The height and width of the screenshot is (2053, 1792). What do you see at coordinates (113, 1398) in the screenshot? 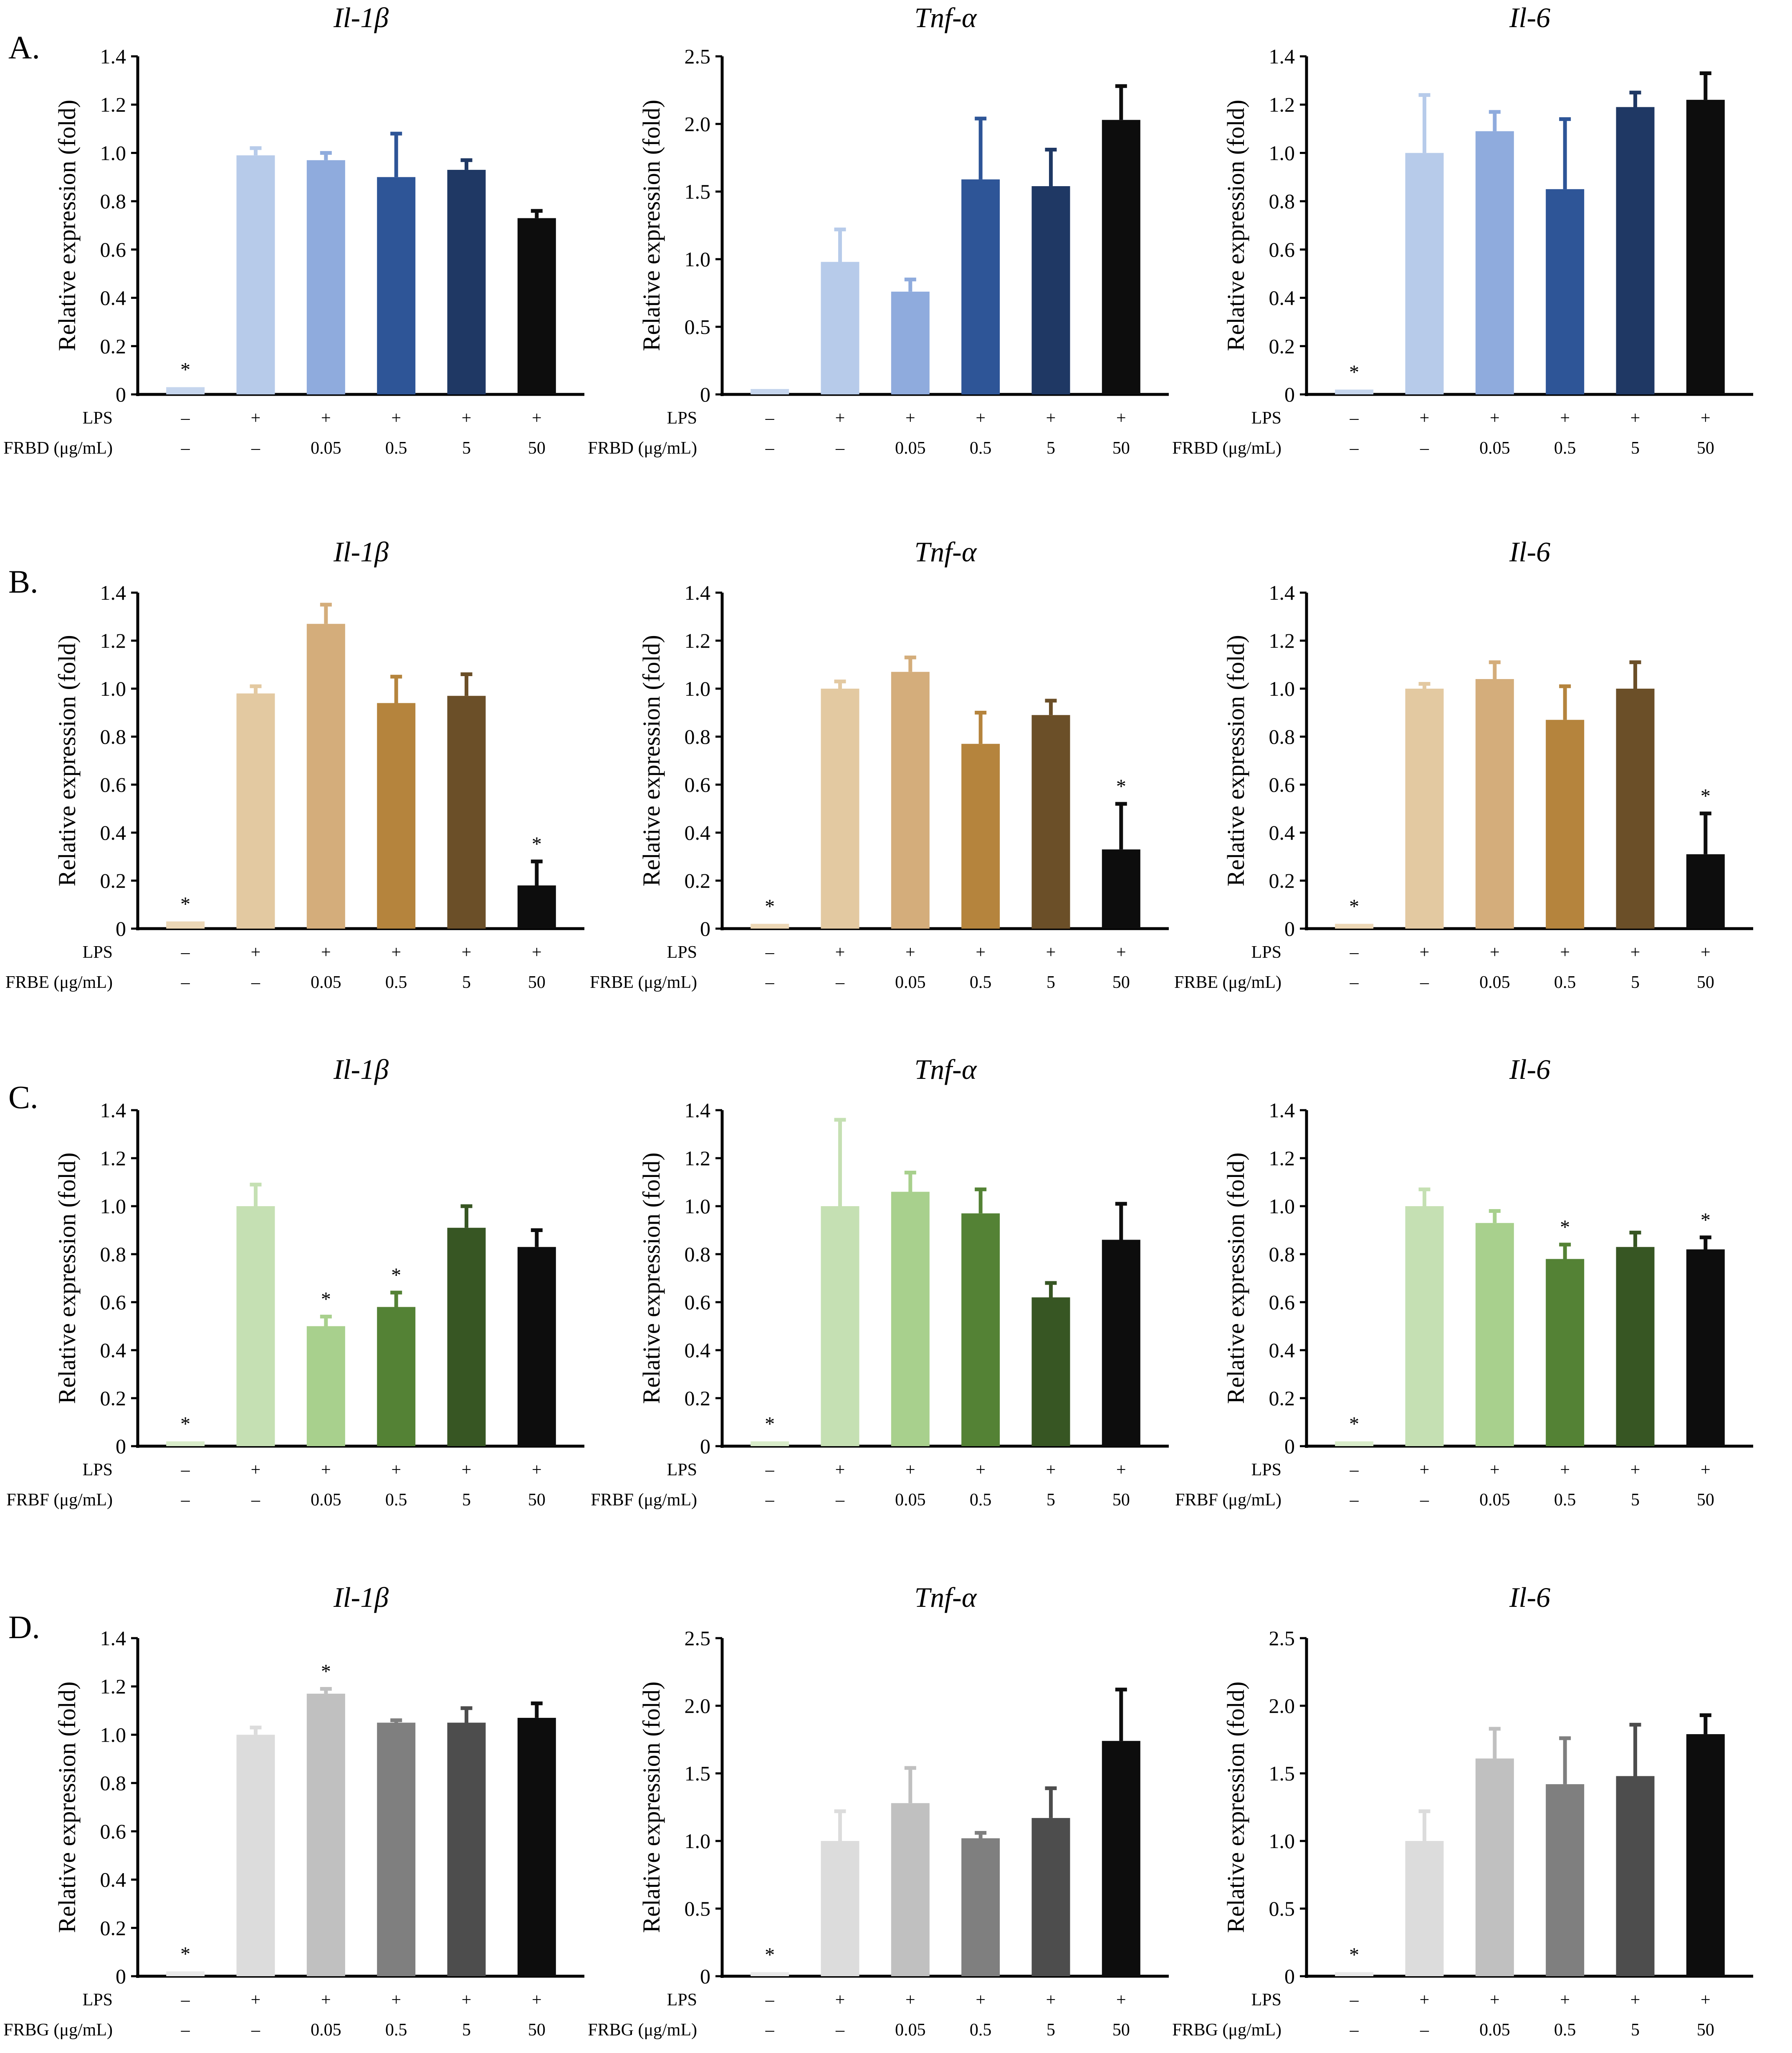
I see `y-tick-label: 0.2` at bounding box center [113, 1398].